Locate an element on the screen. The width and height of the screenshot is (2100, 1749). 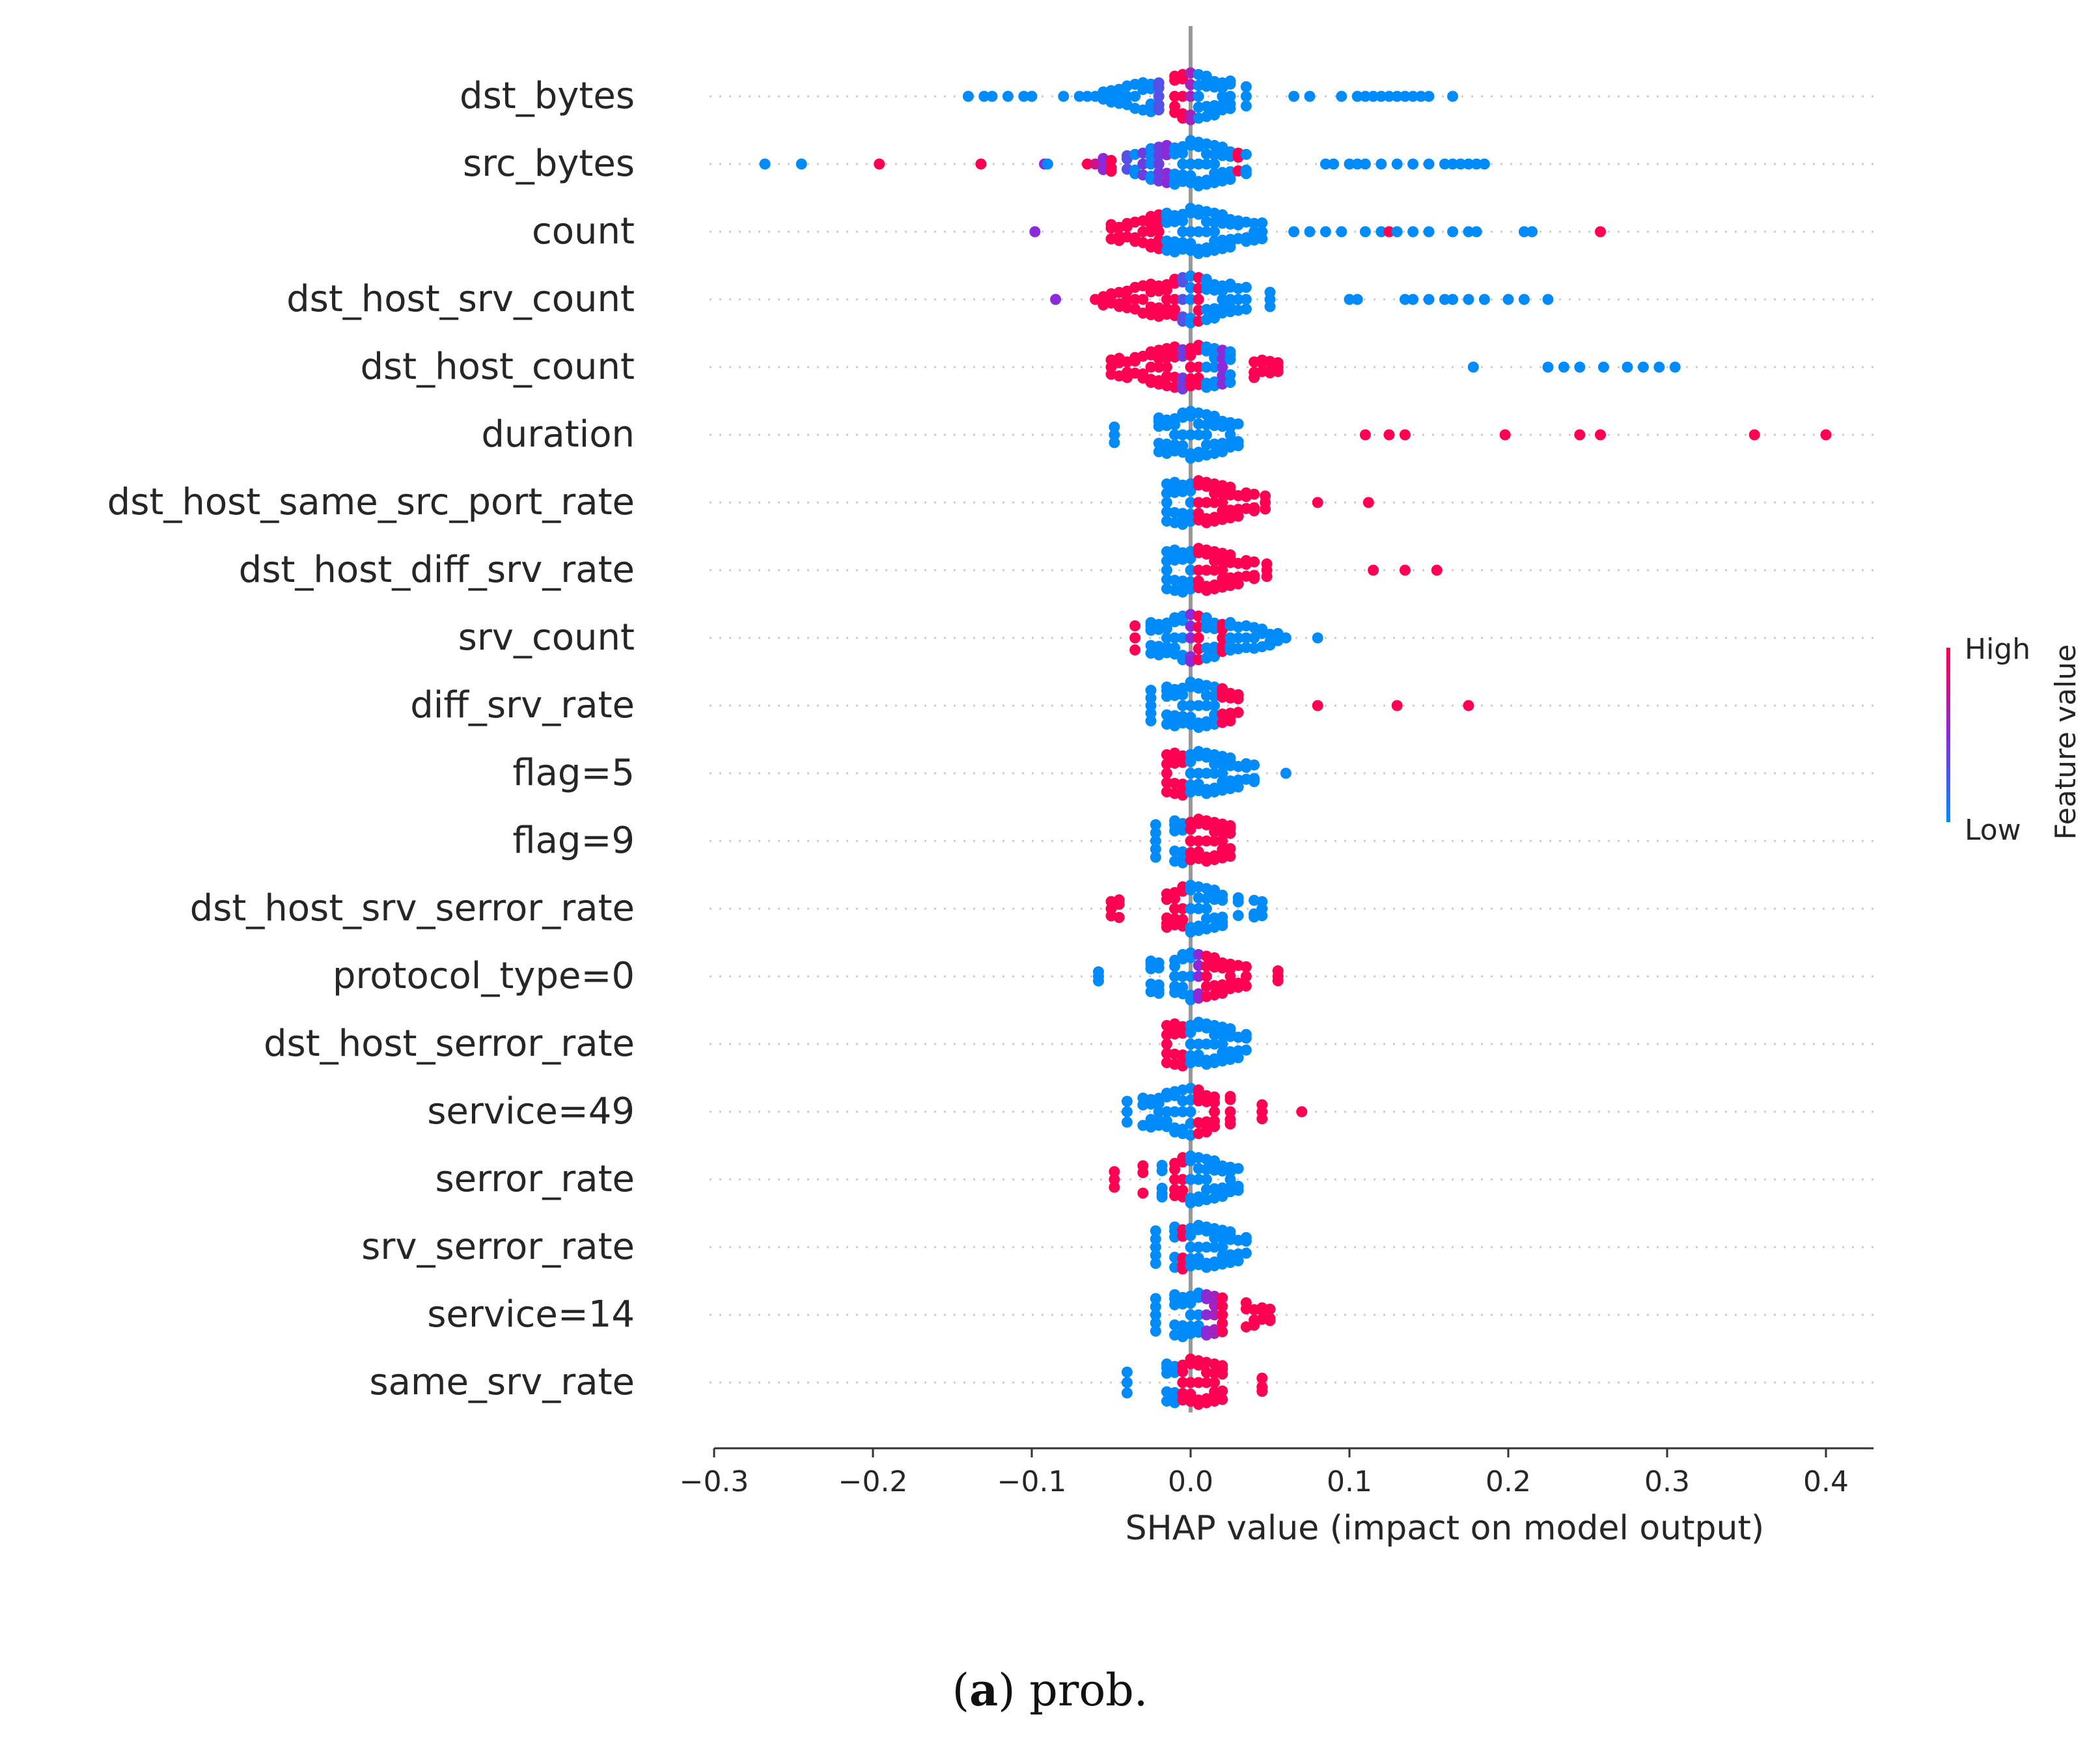
feature-label: dst_host_same_src_port_rate is located at coordinates (371, 502).